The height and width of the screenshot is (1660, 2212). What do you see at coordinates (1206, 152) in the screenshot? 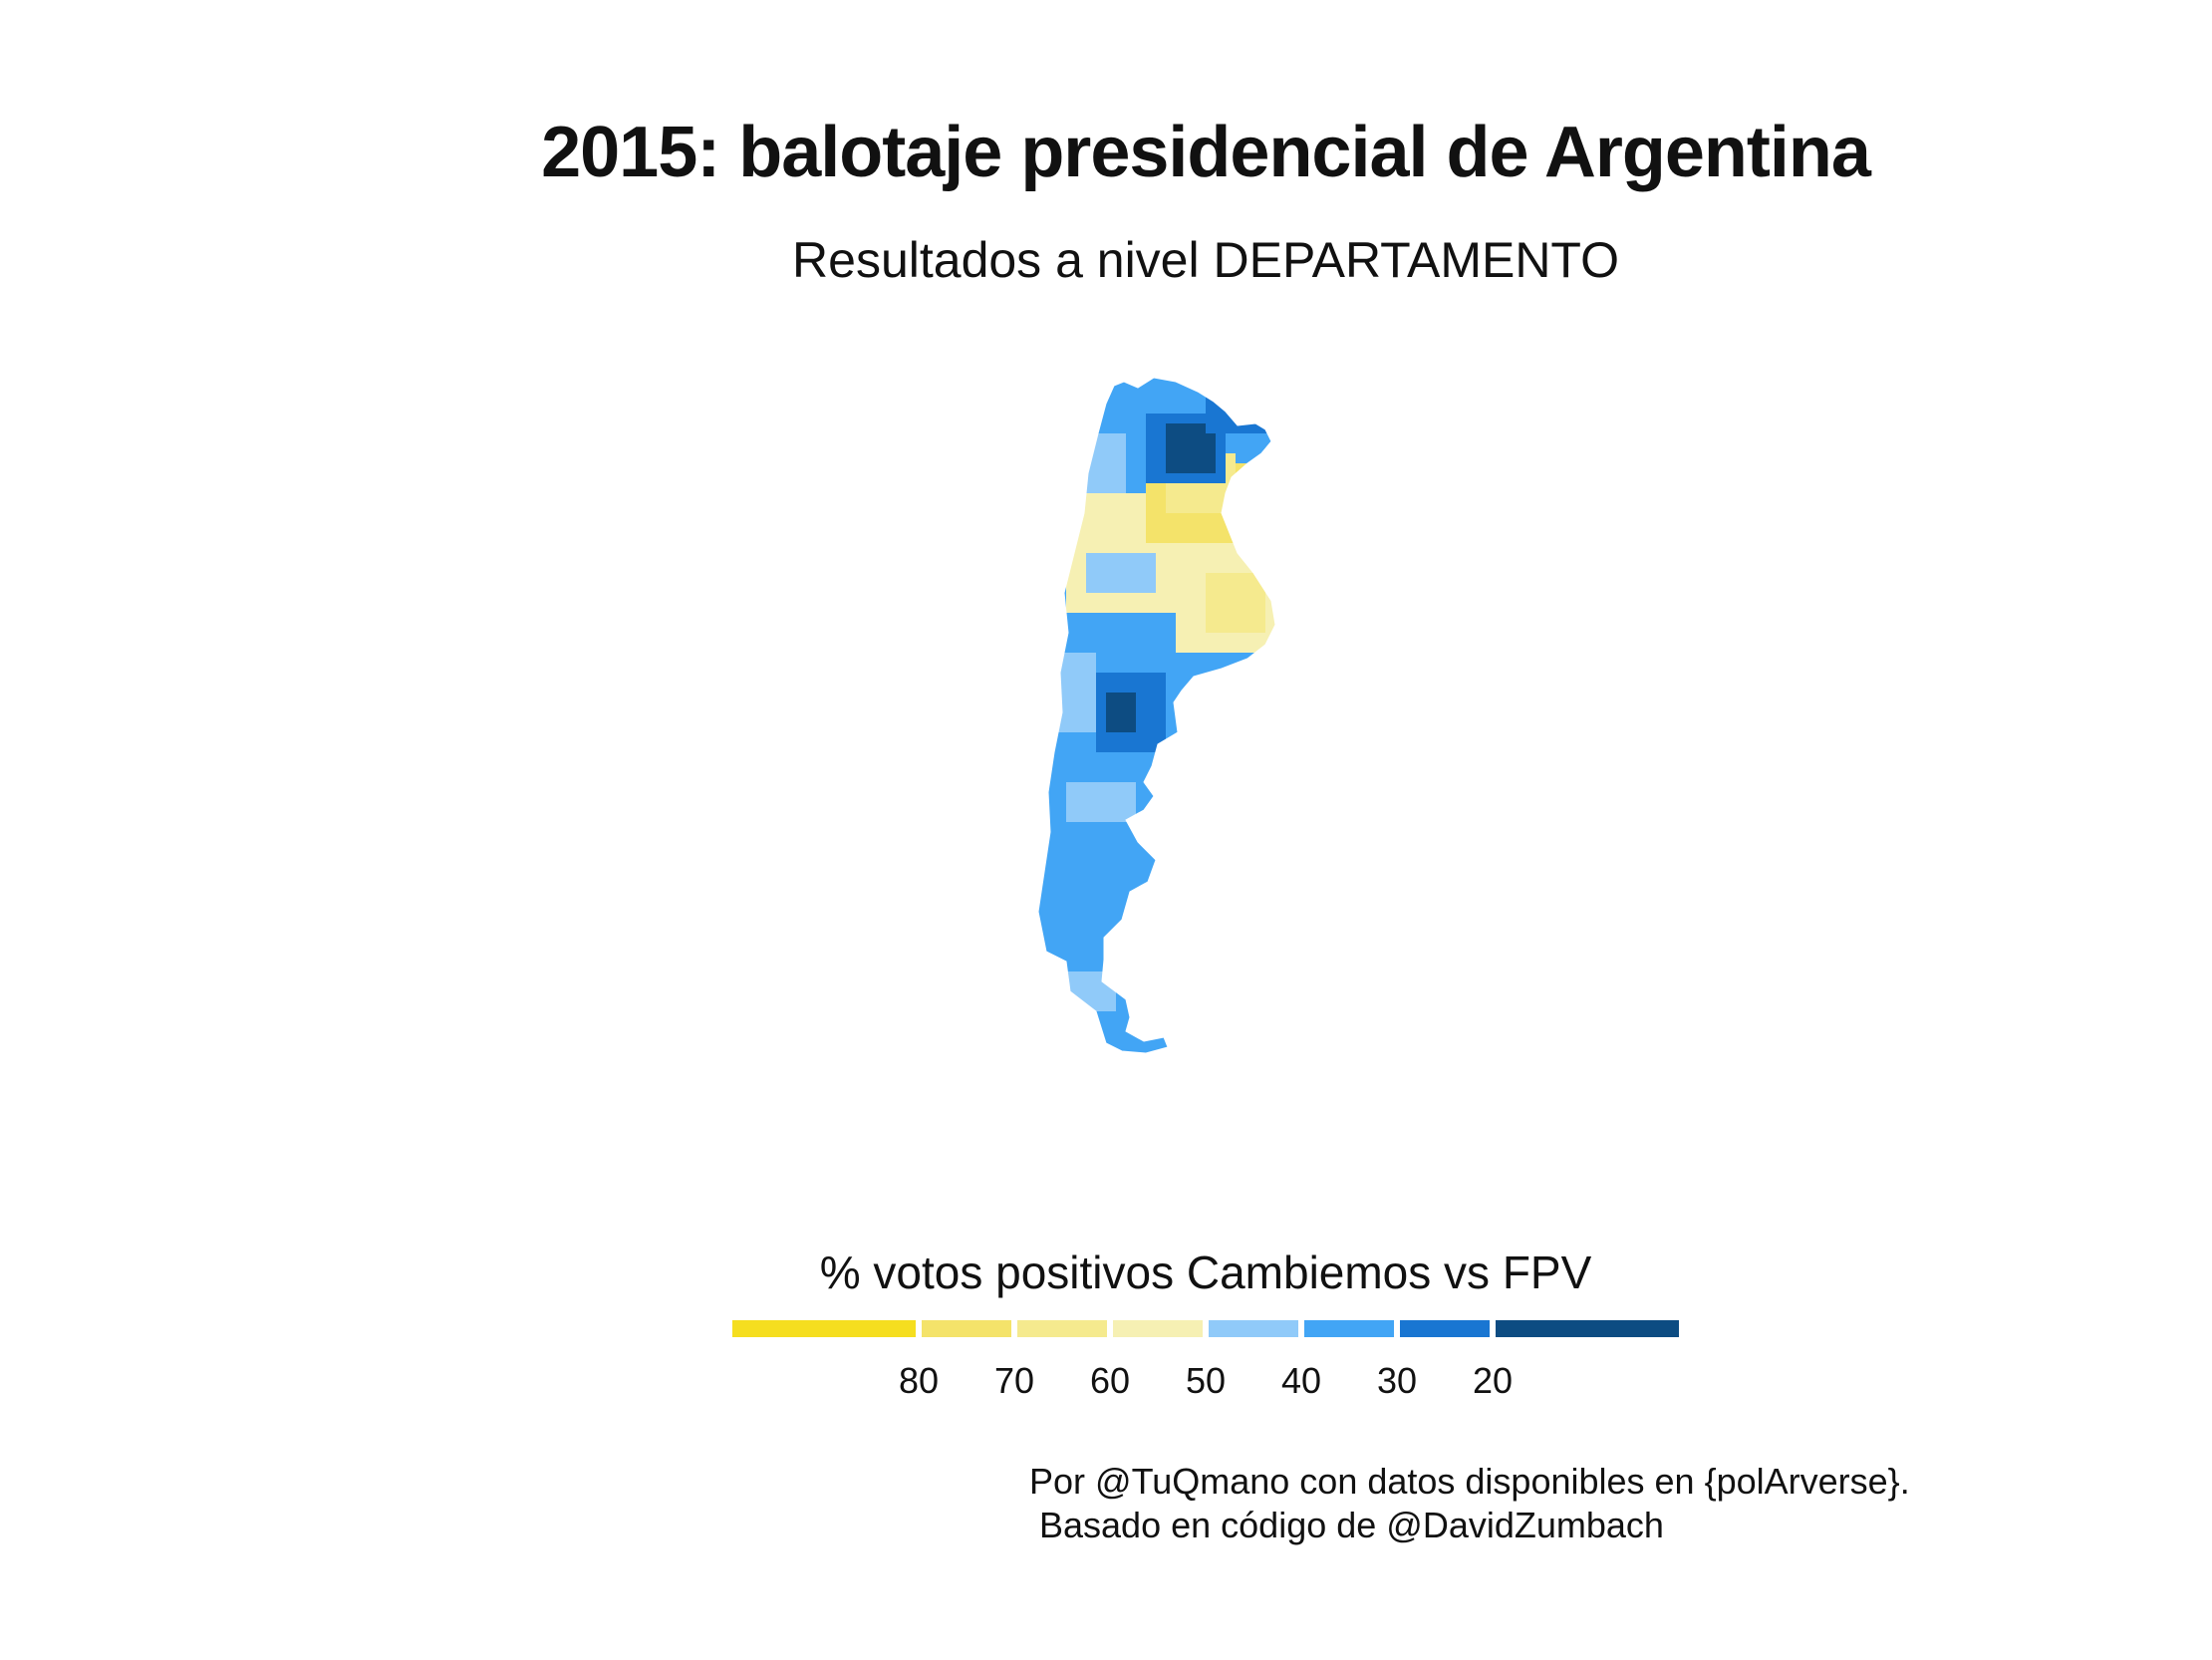
I see `chart-title: 2015: balotaje presidencial de Argentina` at bounding box center [1206, 152].